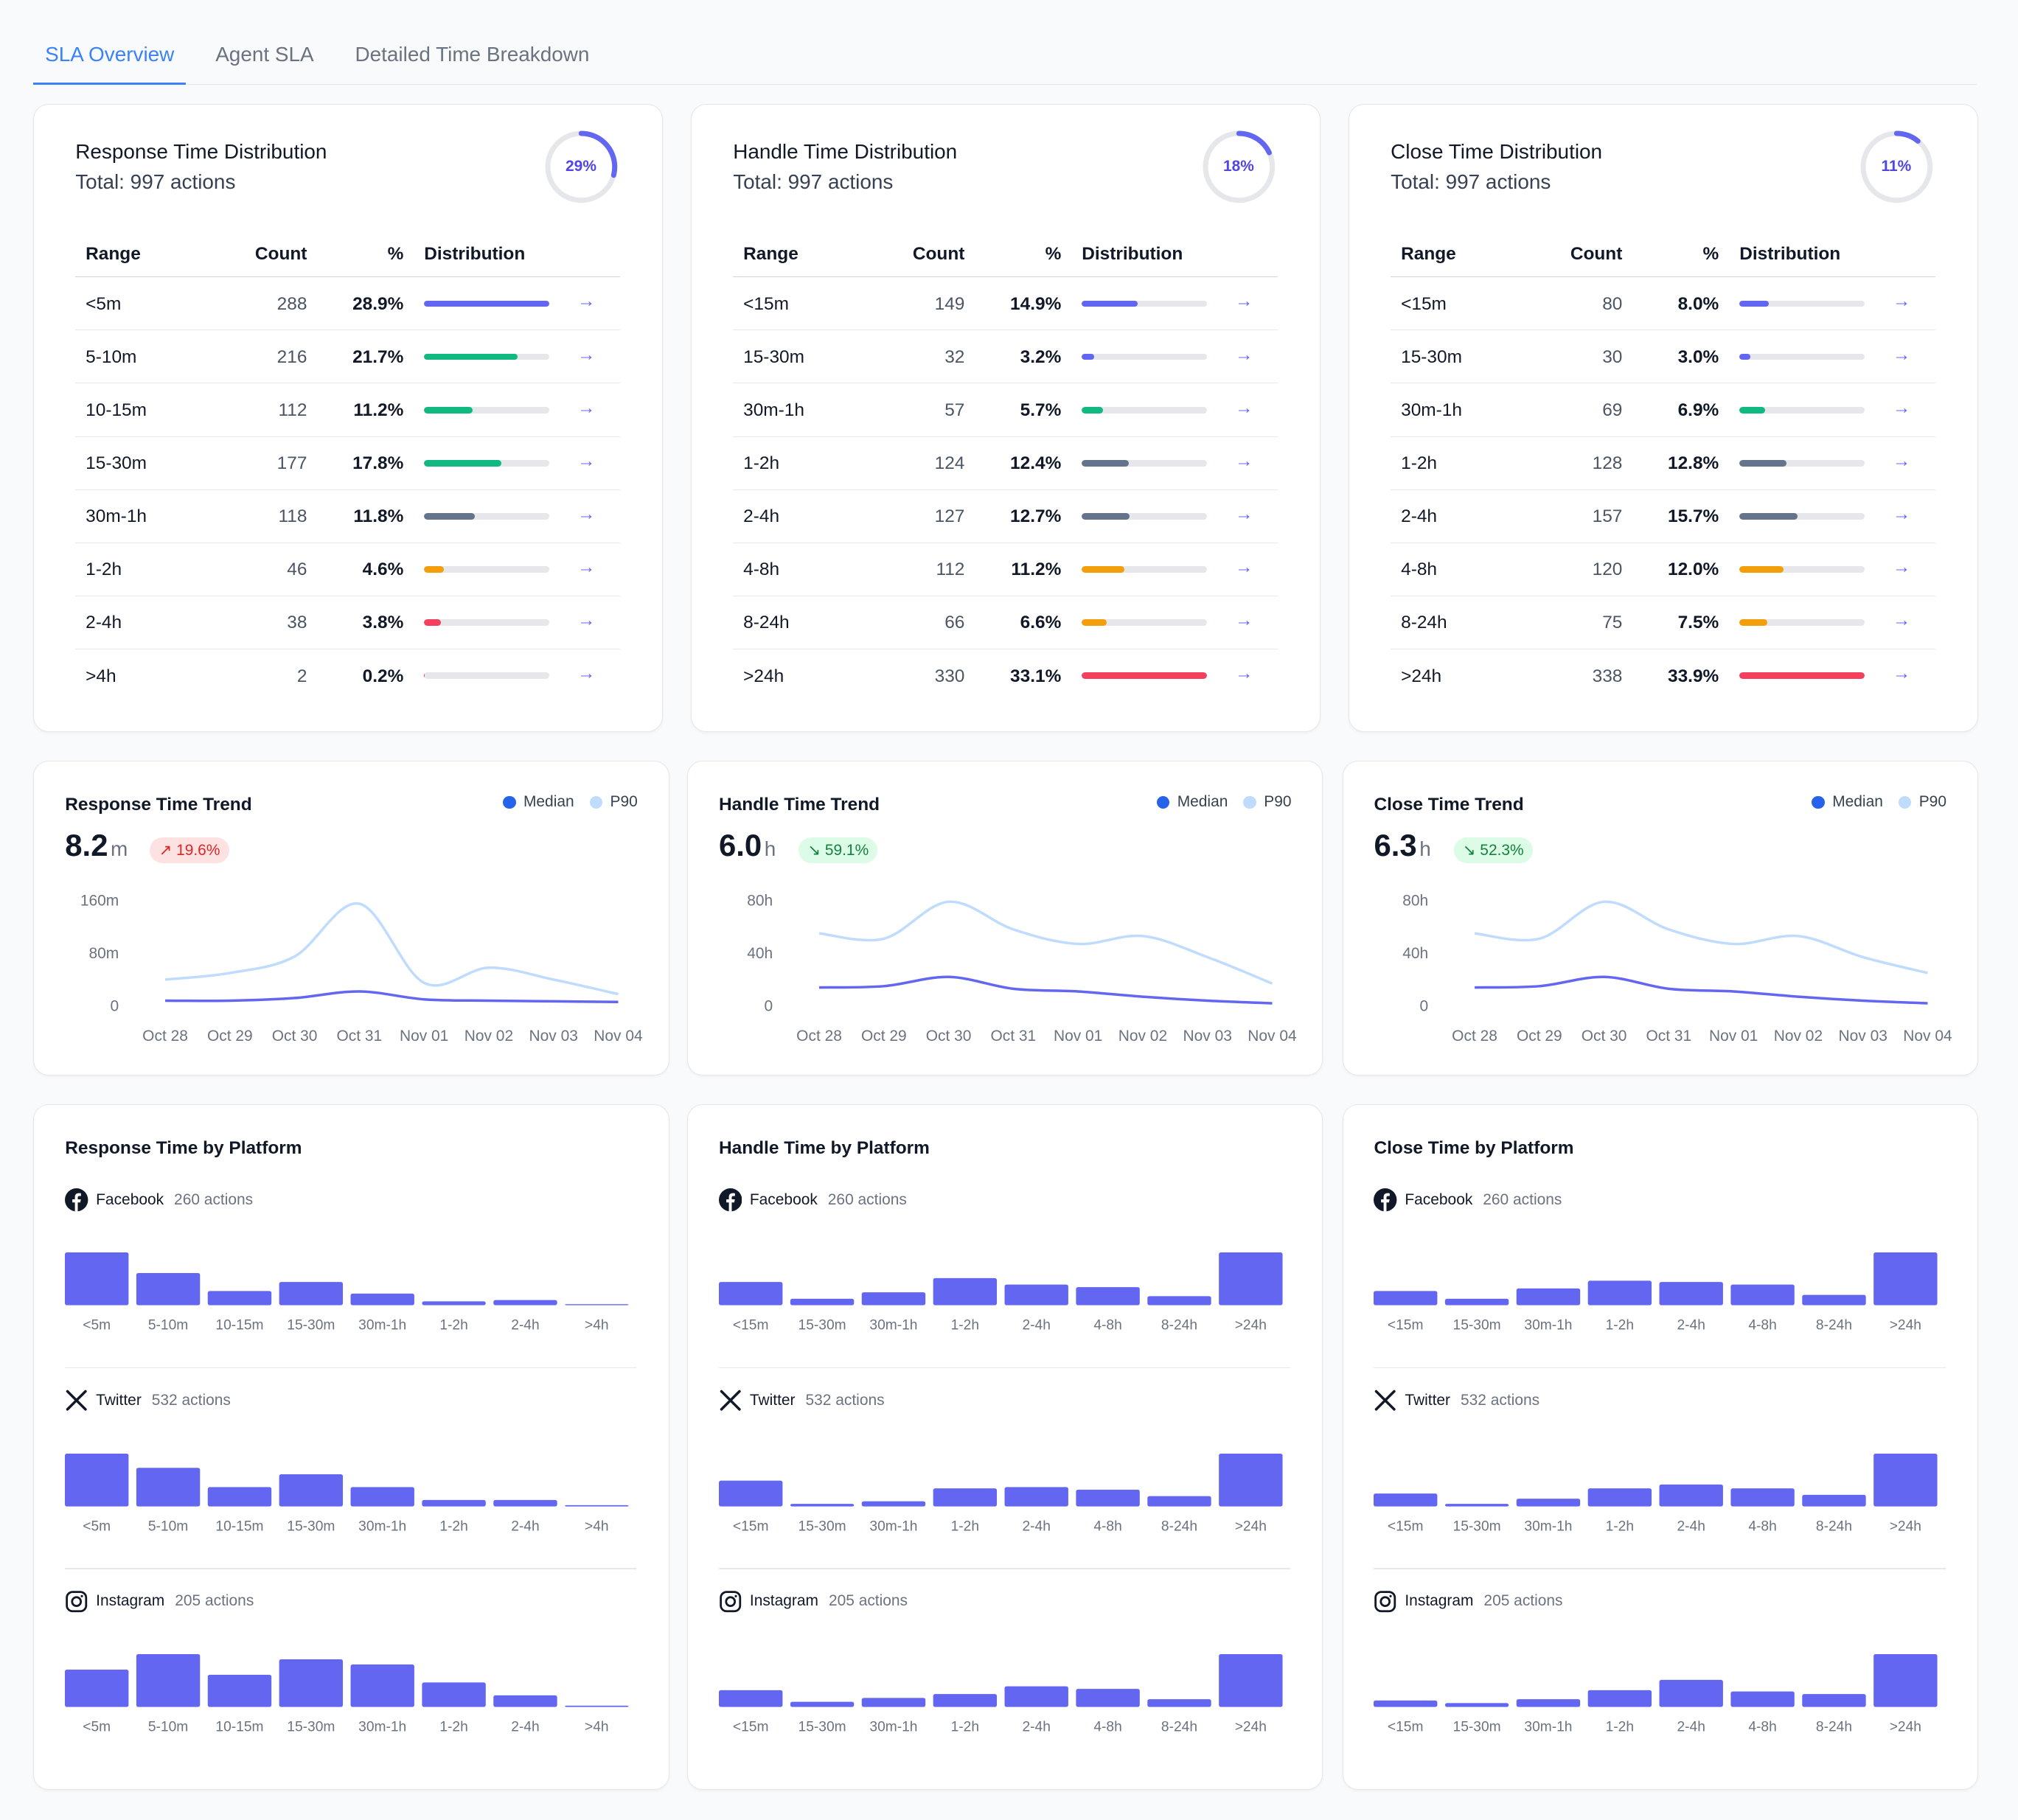  Describe the element at coordinates (264, 54) in the screenshot. I see `tab-agent-sla: Agent SLA` at that location.